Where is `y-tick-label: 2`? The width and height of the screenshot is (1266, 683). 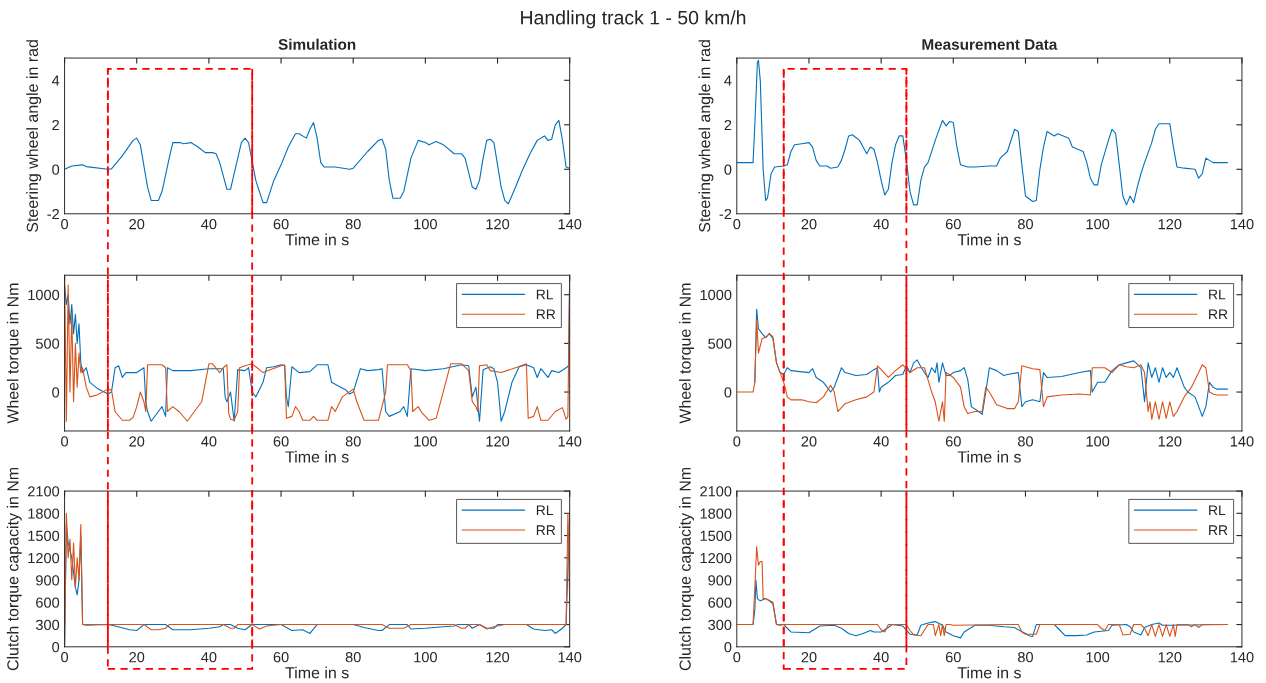
y-tick-label: 2 is located at coordinates (55, 125).